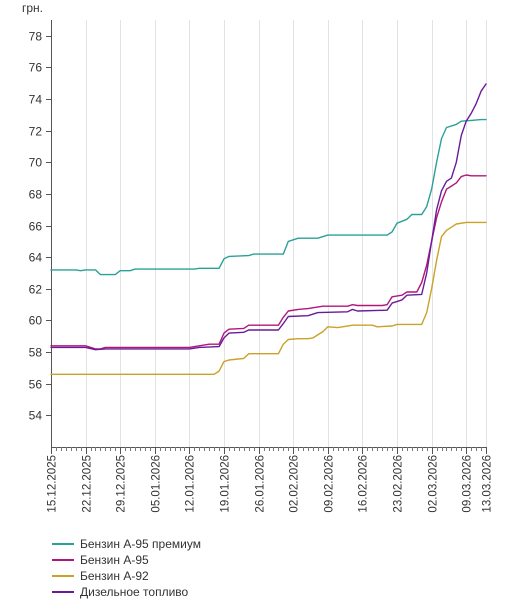  What do you see at coordinates (330, 484) in the screenshot?
I see `x-tick-label: 09.02.2026` at bounding box center [330, 484].